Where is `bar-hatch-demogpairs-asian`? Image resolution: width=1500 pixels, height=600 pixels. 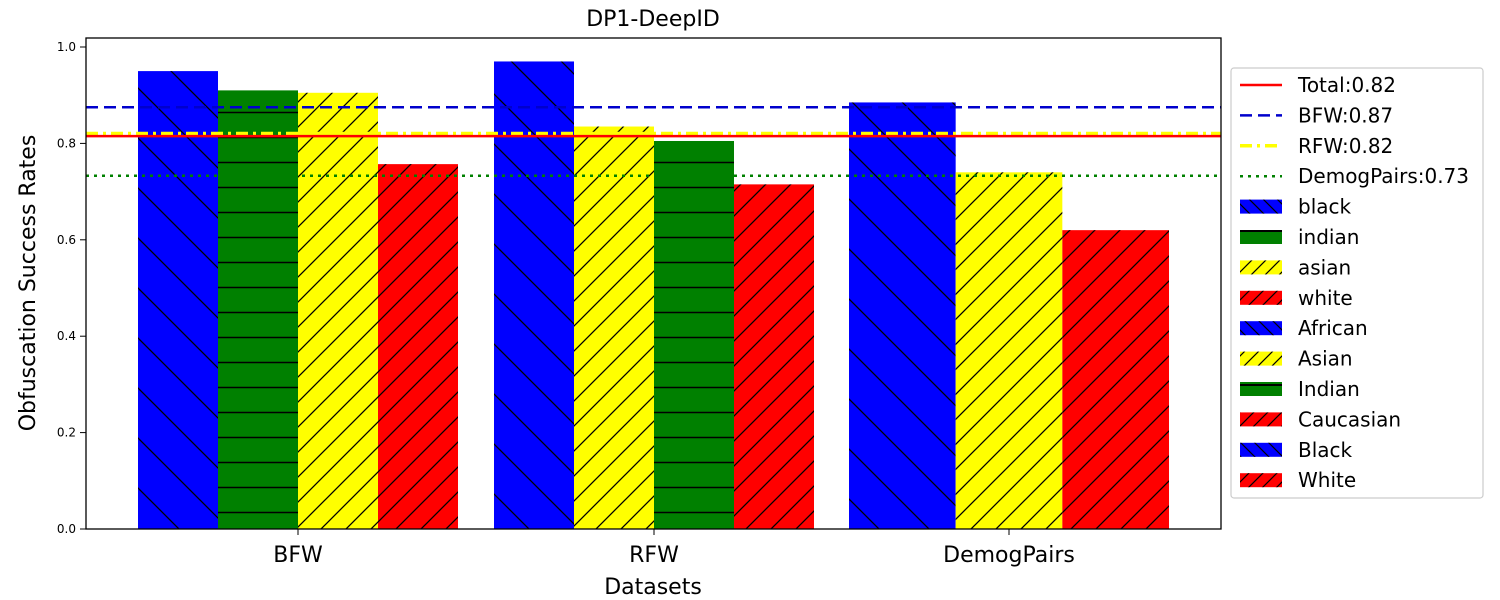
bar-hatch-demogpairs-asian is located at coordinates (1009, 350).